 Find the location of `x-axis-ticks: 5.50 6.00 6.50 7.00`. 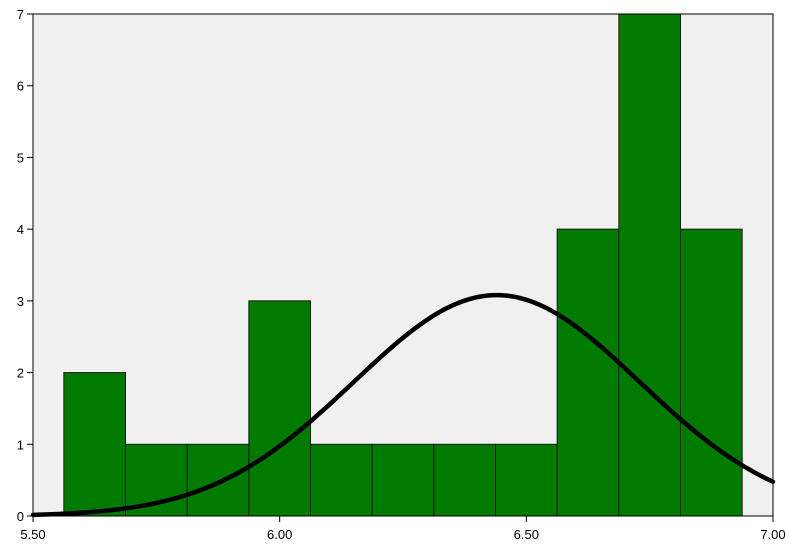

x-axis-ticks: 5.50 6.00 6.50 7.00 is located at coordinates (403, 529).